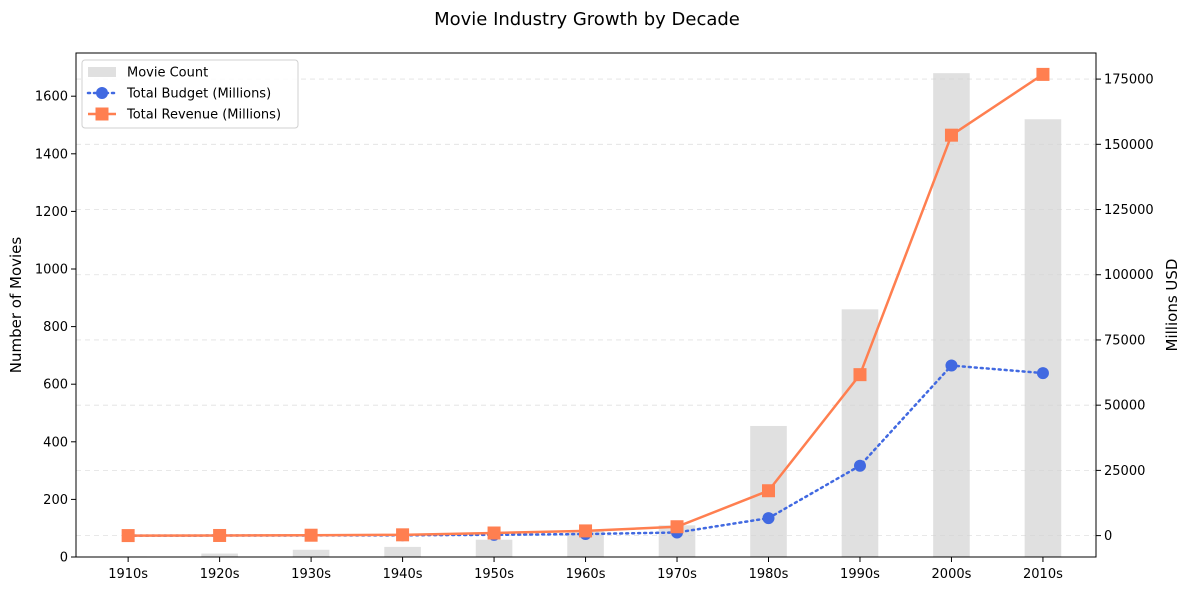 Image resolution: width=1190 pixels, height=590 pixels. What do you see at coordinates (1172, 305) in the screenshot?
I see `y-axis-title-right: Millions USD` at bounding box center [1172, 305].